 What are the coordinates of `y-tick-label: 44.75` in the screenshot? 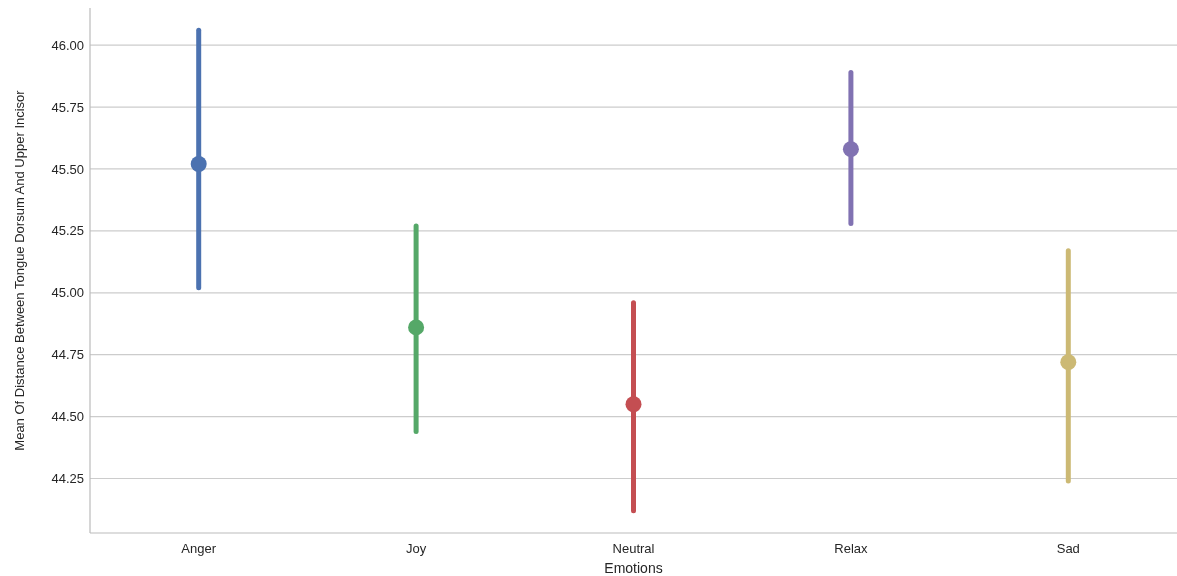 It's located at (67, 355).